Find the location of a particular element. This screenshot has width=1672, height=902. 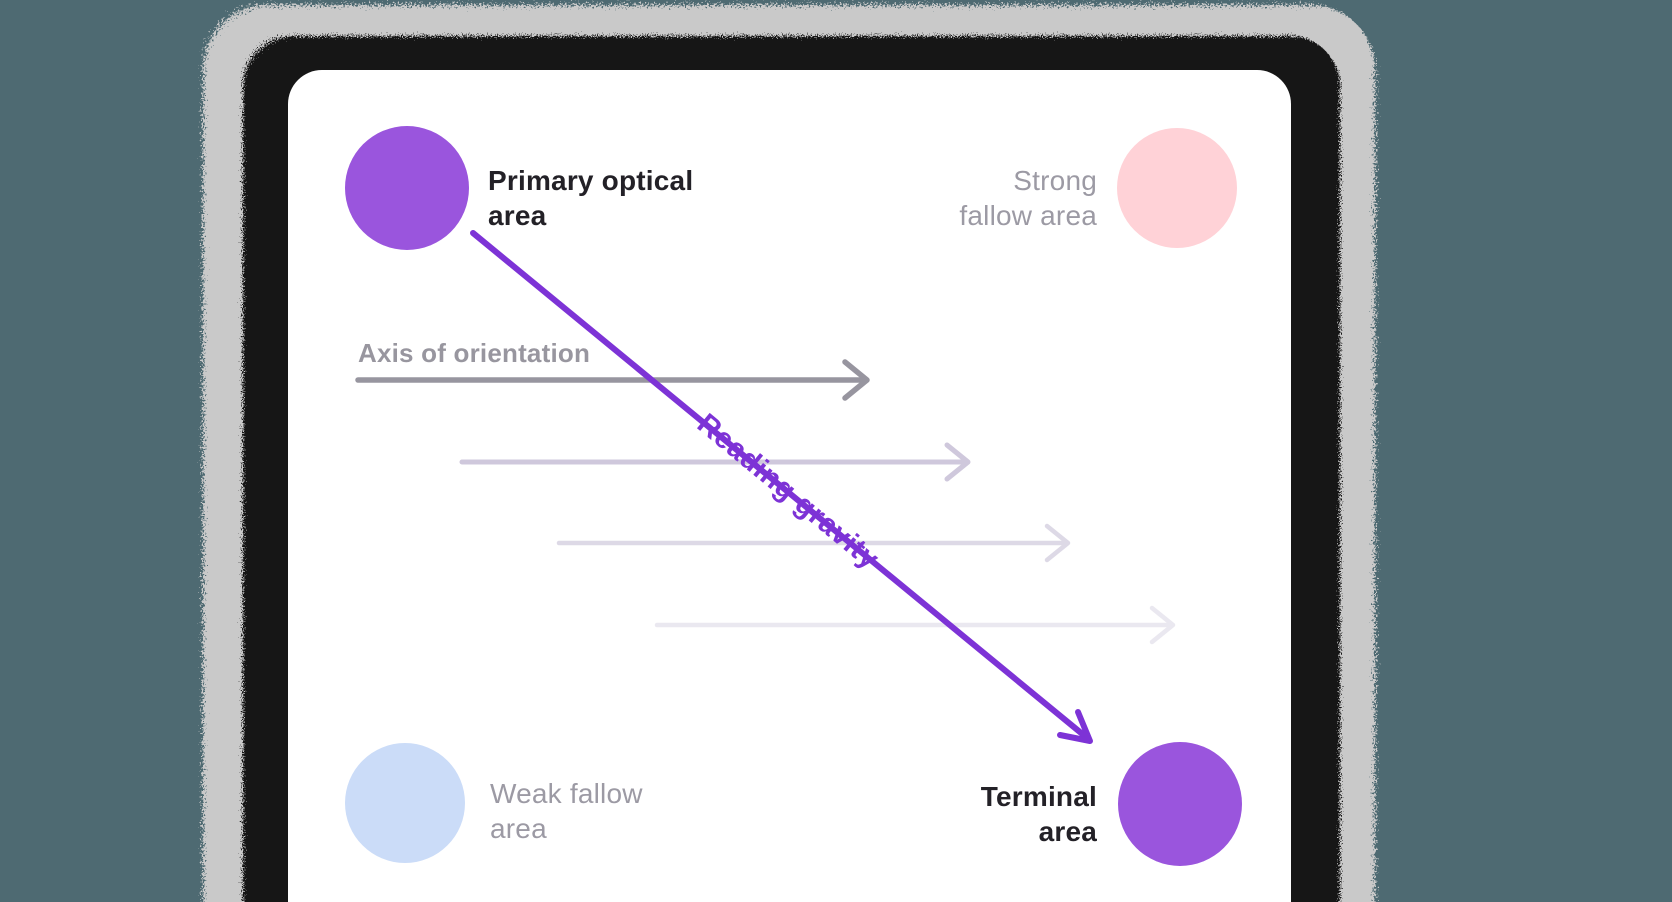

label-line: Primary optical is located at coordinates (591, 180).